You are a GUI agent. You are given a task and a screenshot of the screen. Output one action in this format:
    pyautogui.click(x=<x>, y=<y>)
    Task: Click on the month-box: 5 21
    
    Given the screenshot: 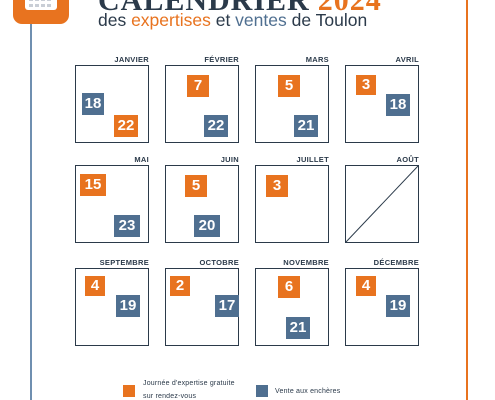 What is the action you would take?
    pyautogui.click(x=292, y=104)
    